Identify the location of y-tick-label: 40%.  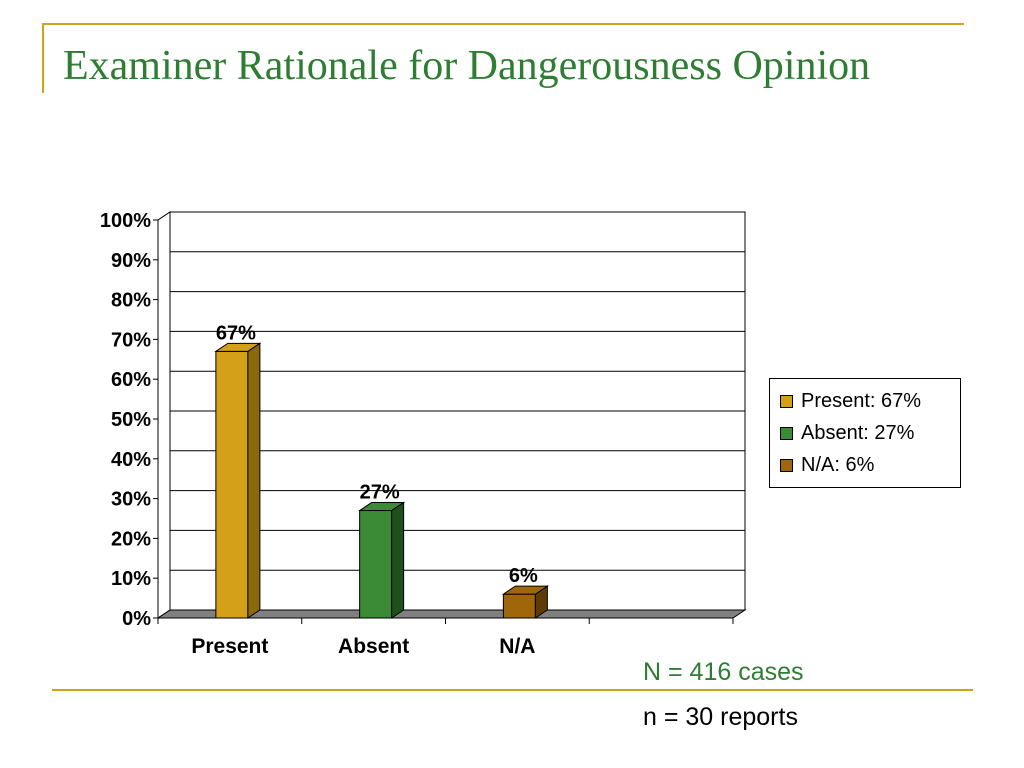
(131, 460).